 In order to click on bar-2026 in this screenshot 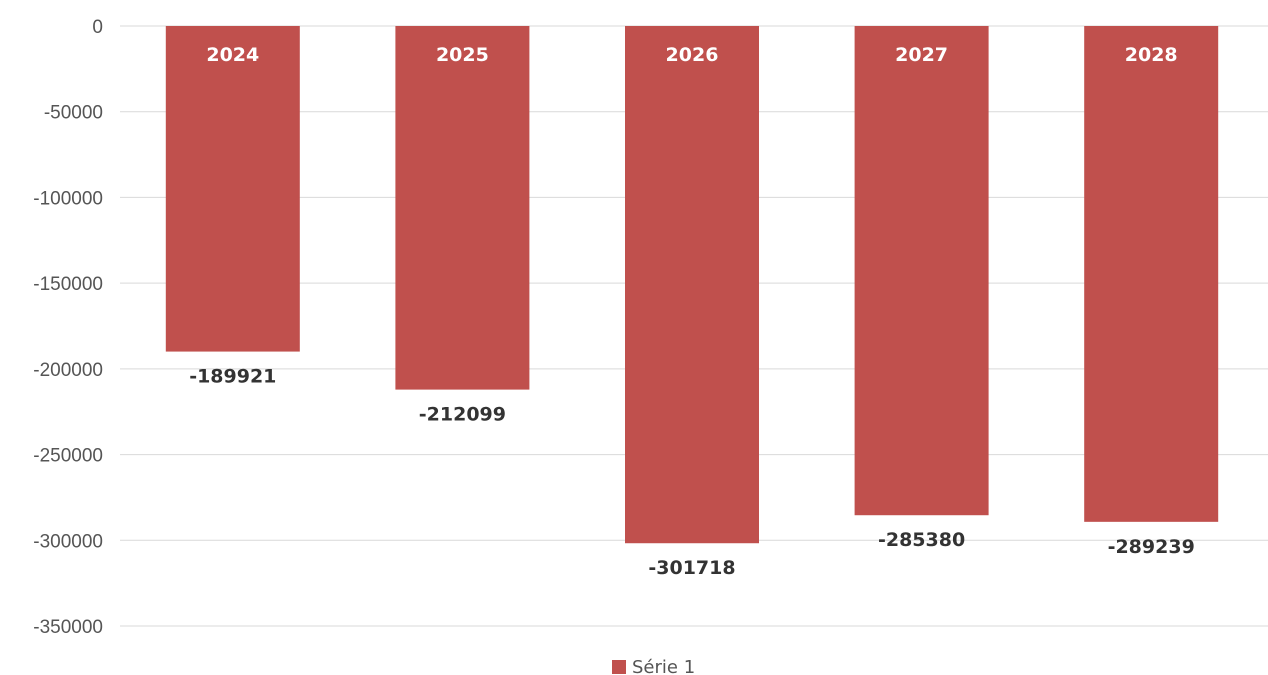, I will do `click(692, 285)`.